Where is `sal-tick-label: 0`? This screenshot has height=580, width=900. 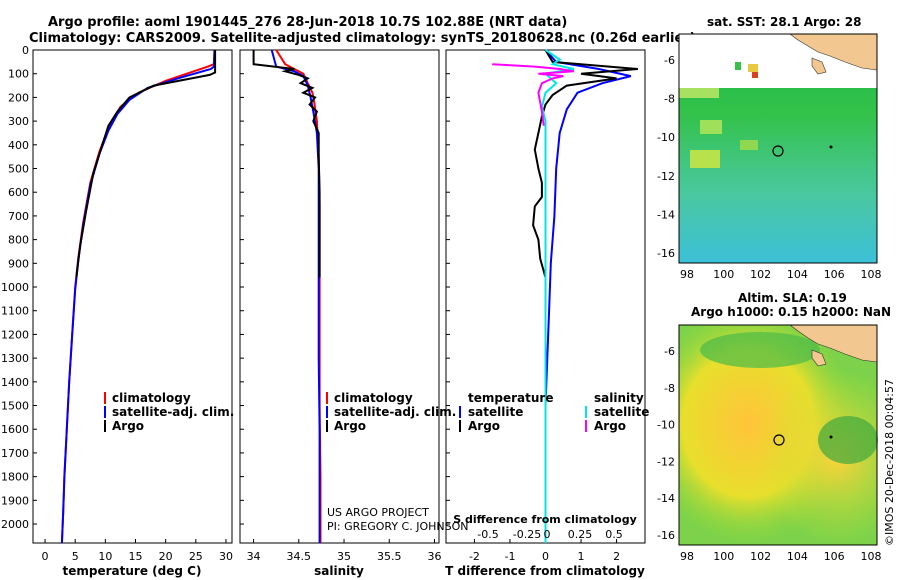 sal-tick-label: 0 is located at coordinates (547, 534).